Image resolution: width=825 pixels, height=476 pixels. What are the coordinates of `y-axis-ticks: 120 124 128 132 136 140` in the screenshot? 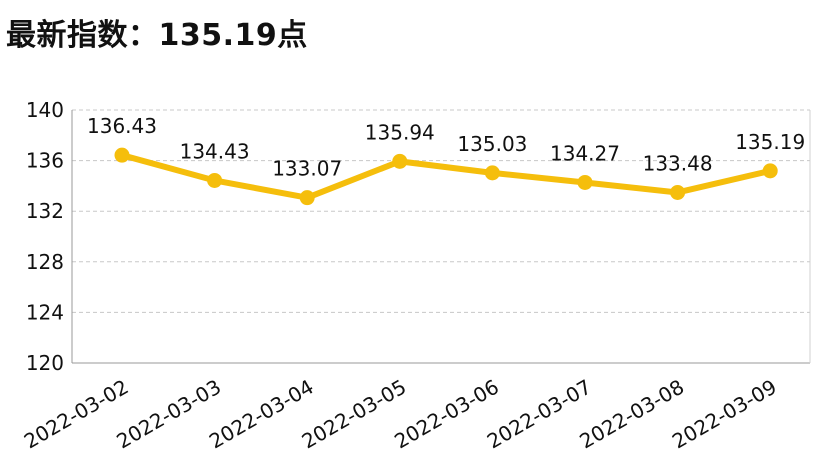 It's located at (45, 236).